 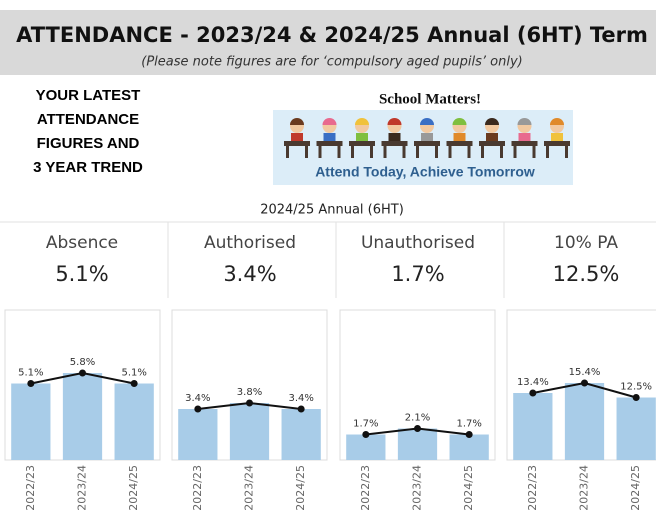 What do you see at coordinates (636, 387) in the screenshot?
I see `value-label: 12.5%` at bounding box center [636, 387].